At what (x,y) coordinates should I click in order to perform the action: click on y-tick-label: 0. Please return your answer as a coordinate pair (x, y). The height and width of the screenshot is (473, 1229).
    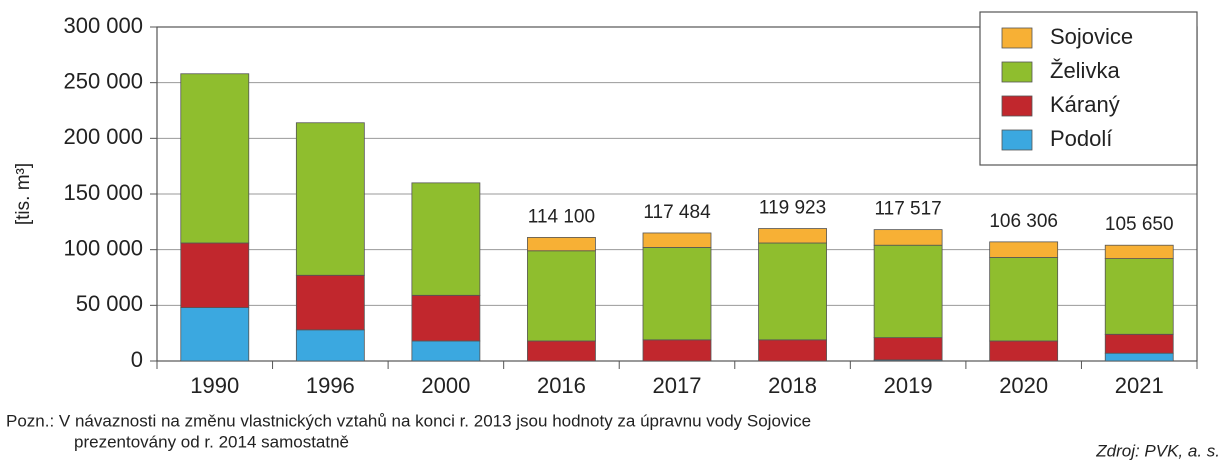
    Looking at the image, I should click on (137, 359).